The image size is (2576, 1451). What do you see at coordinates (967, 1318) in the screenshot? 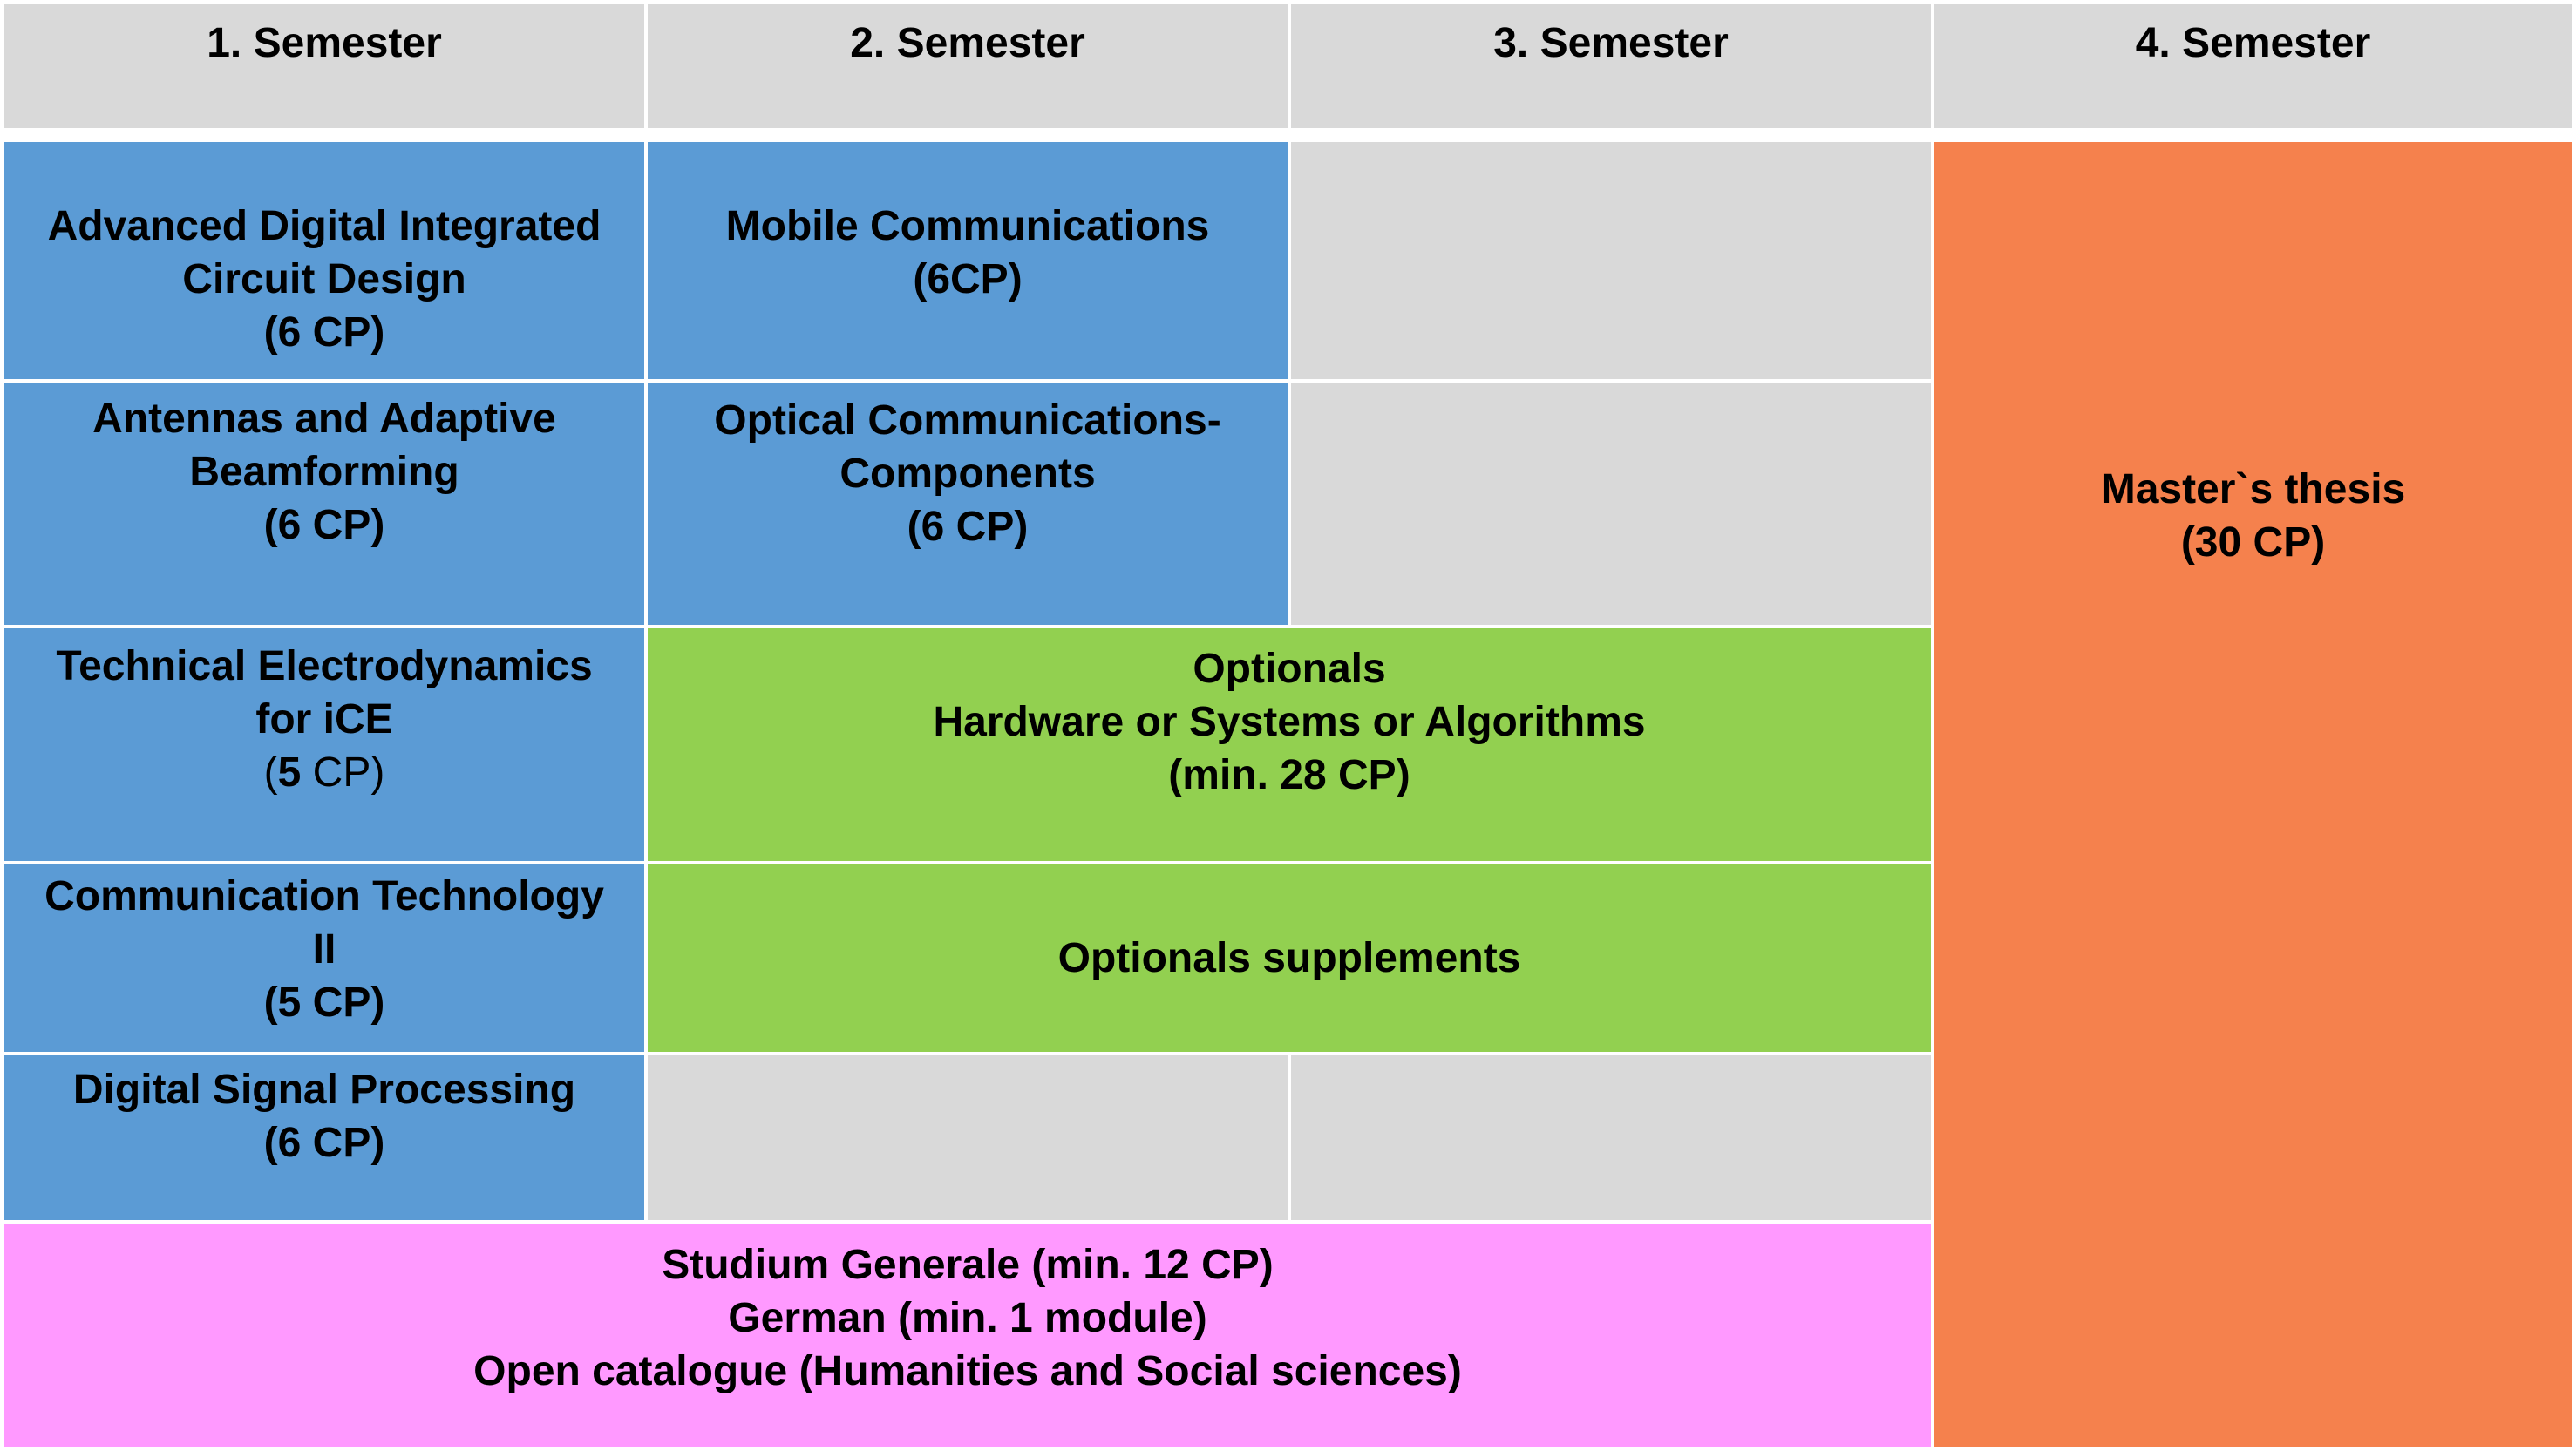
I see `block-line: German (min. 1 module)` at bounding box center [967, 1318].